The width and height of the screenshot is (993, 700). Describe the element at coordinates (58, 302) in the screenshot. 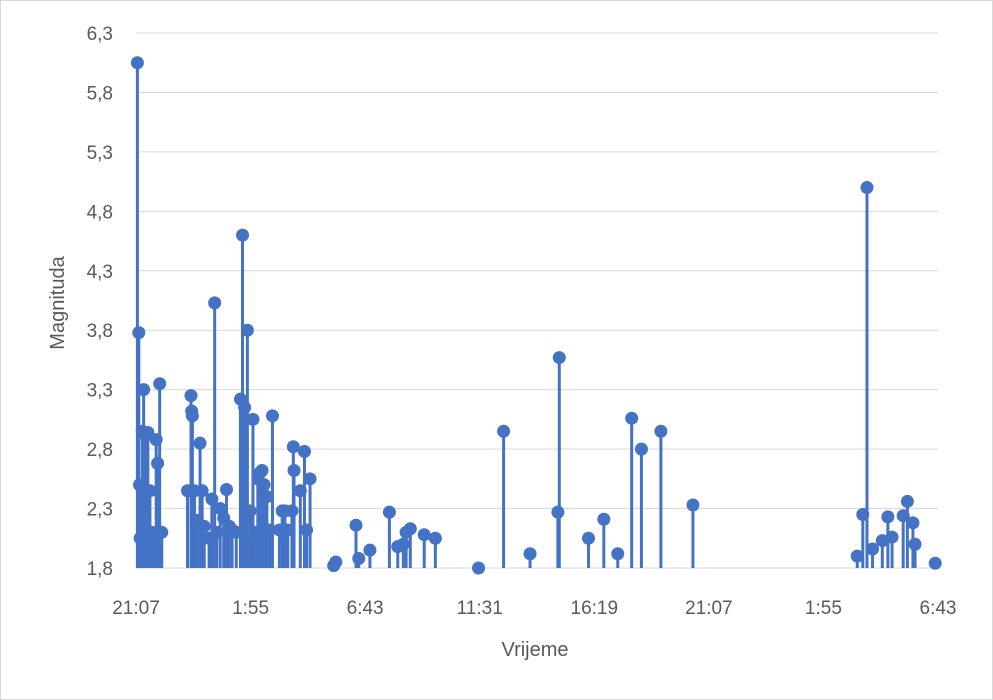

I see `y-axis-title: Magnituda` at that location.